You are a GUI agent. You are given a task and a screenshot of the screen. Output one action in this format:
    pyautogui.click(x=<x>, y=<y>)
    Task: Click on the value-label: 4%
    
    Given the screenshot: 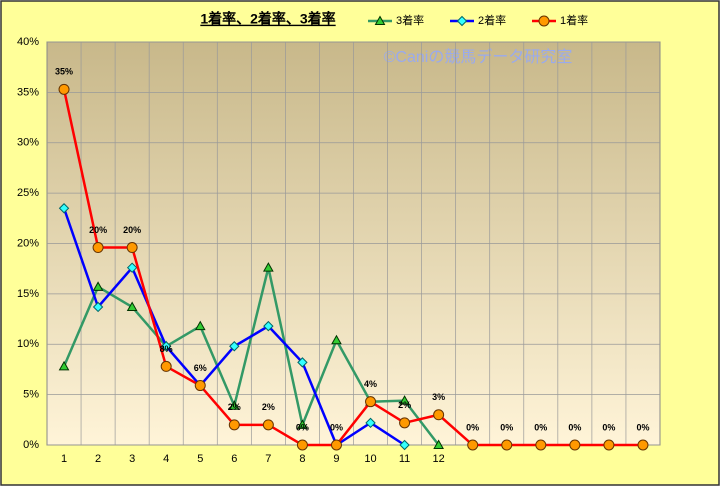 What is the action you would take?
    pyautogui.click(x=370, y=384)
    